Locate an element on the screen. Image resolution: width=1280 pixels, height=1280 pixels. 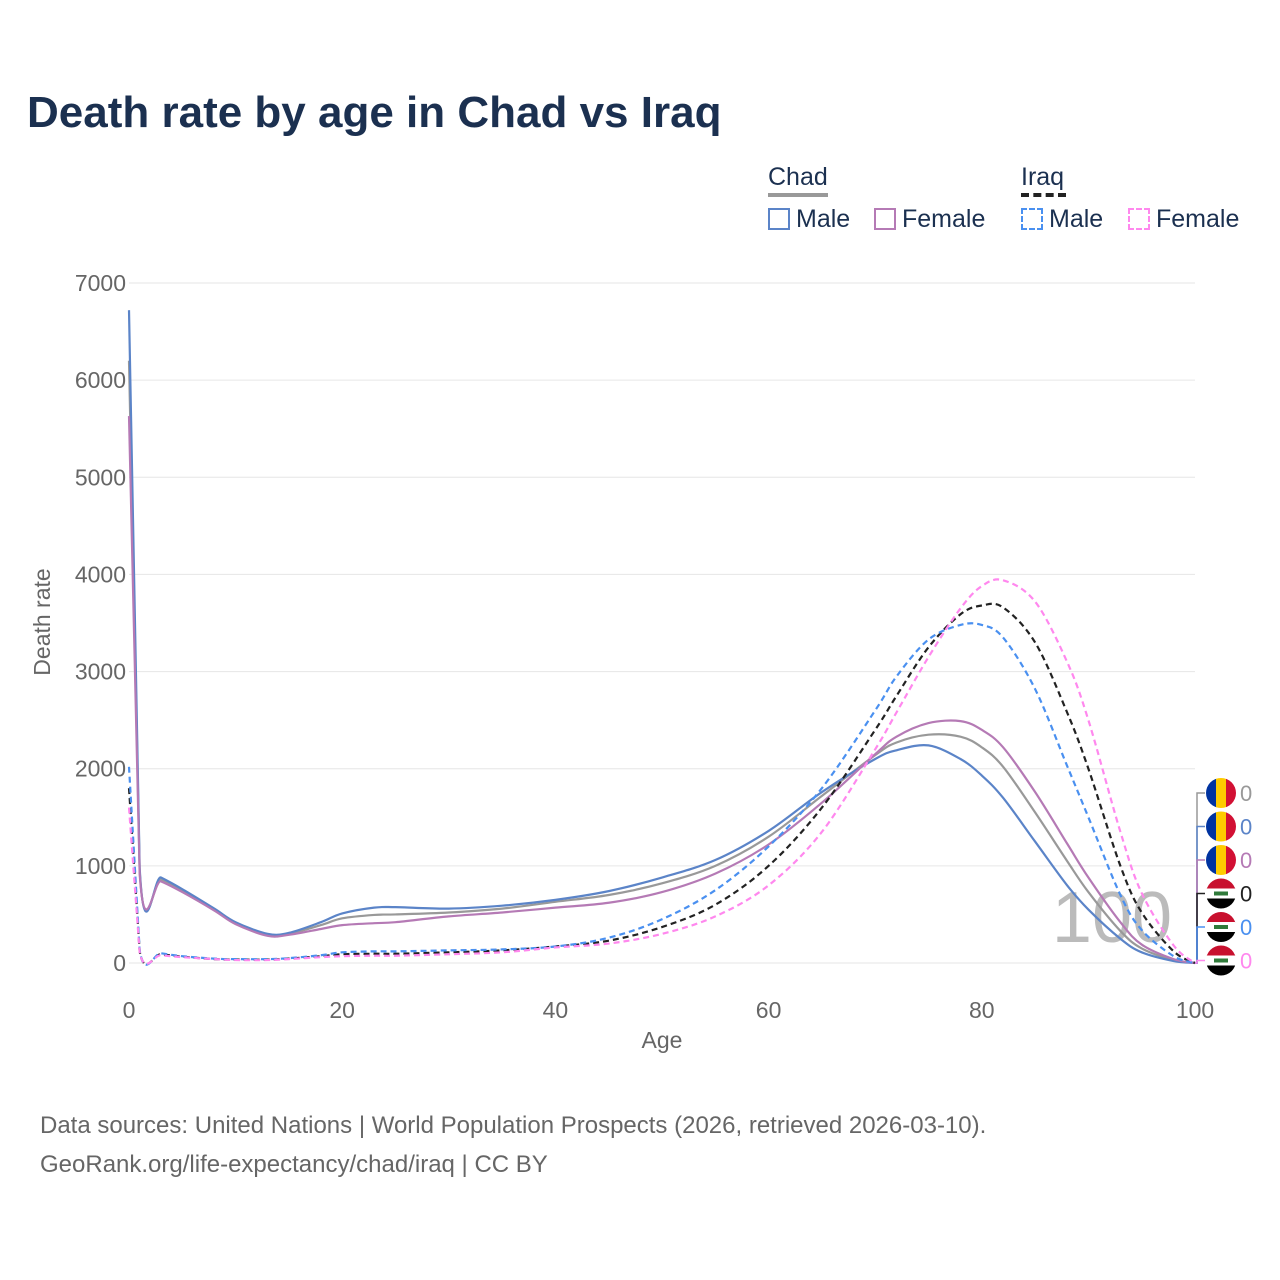
legend-chad-female: Female is located at coordinates (929, 219).